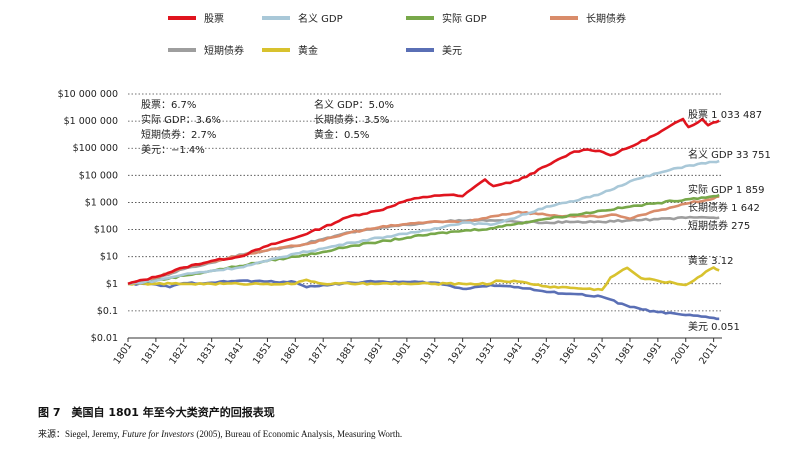  Describe the element at coordinates (452, 50) in the screenshot. I see `legend-label: 美元` at that location.